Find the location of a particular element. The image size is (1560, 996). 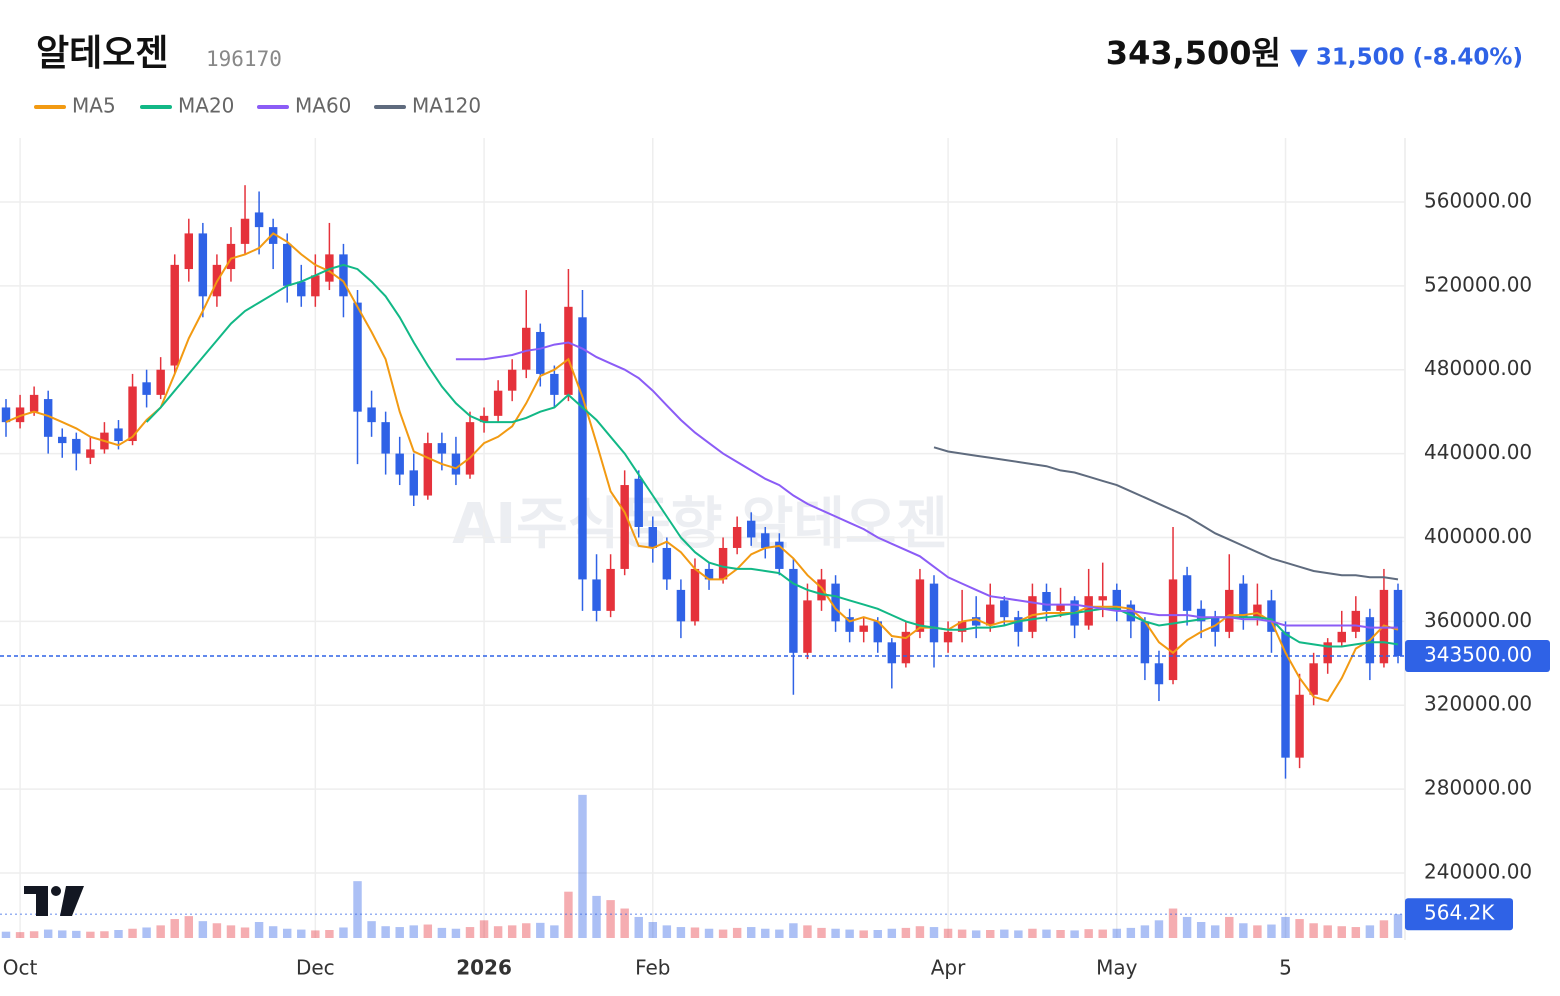

x-tick-label: Oct is located at coordinates (20, 968).